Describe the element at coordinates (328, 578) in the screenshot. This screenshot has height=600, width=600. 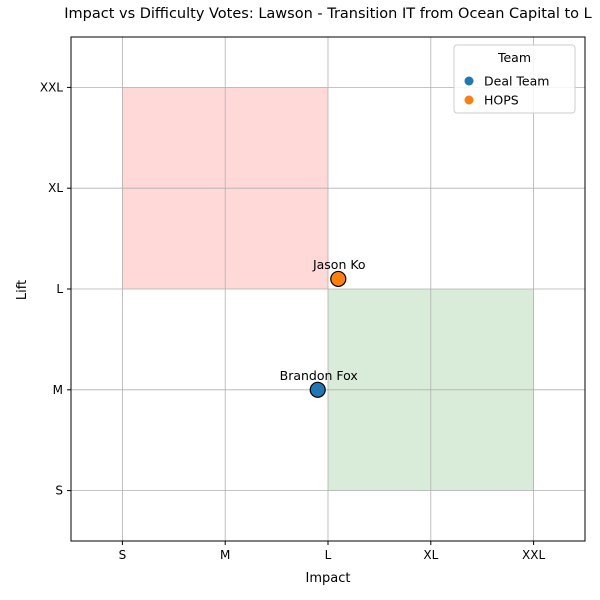
I see `x-axis-label: Impact` at that location.